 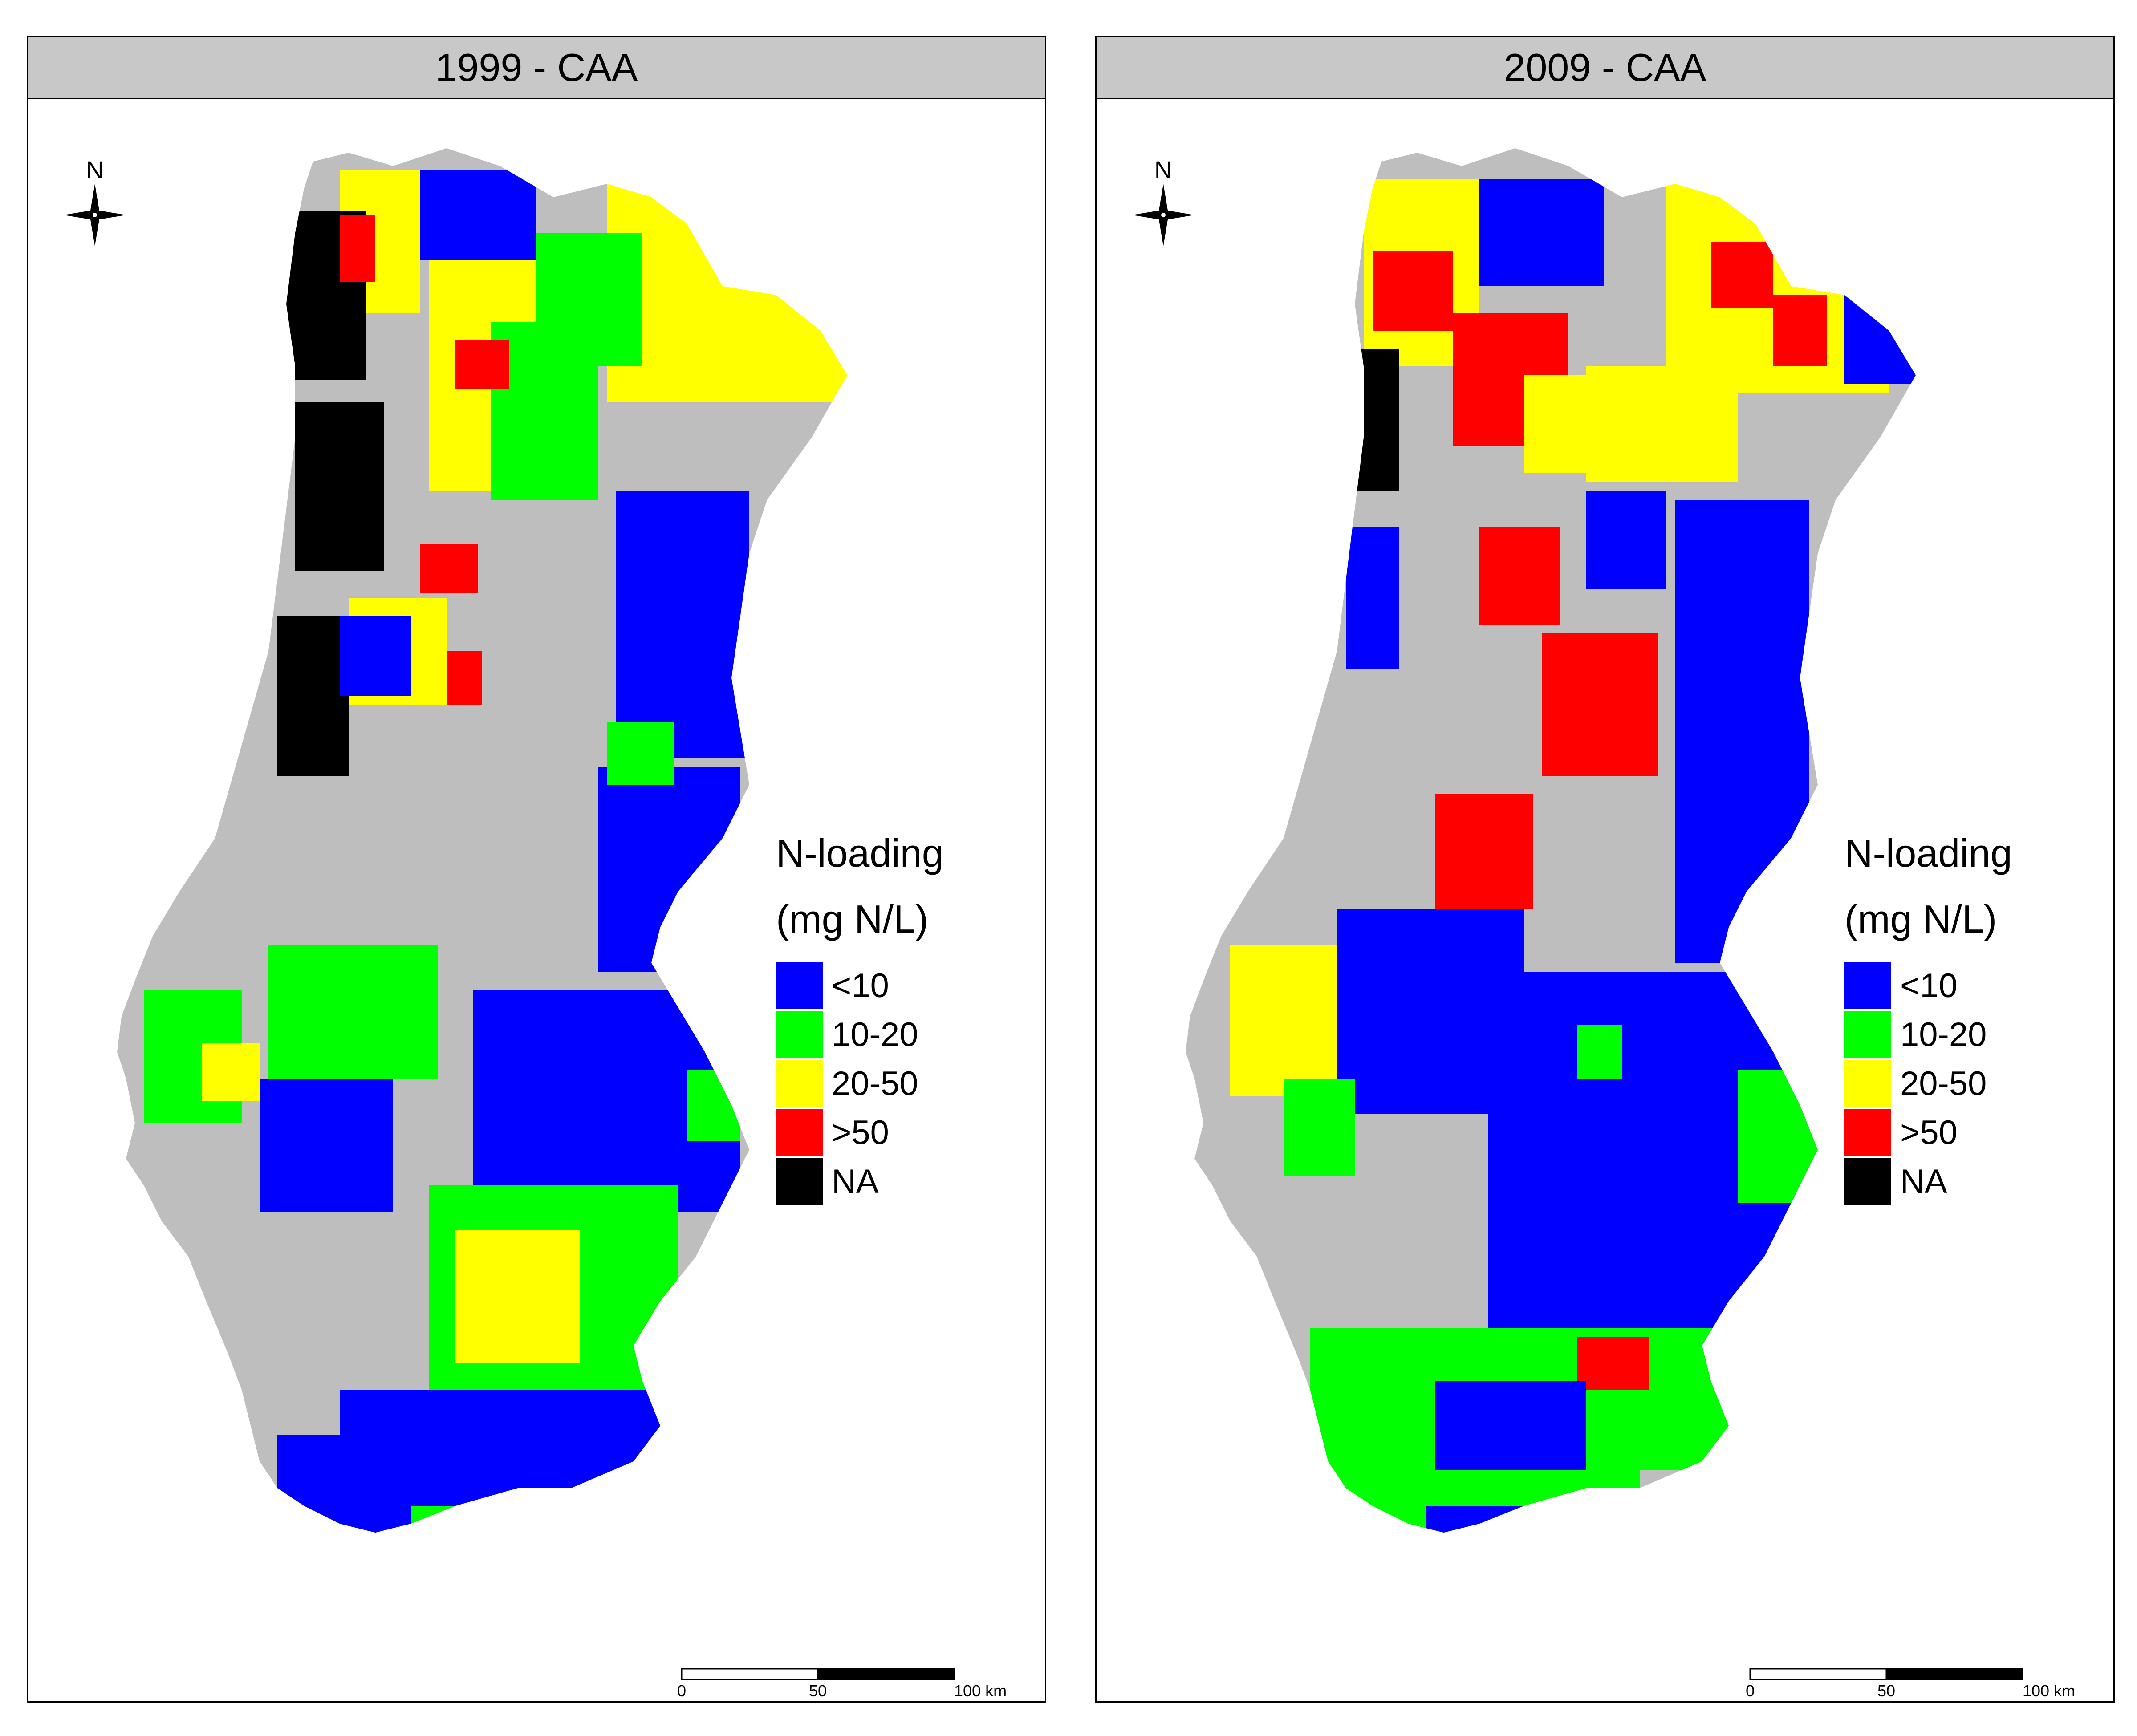 I want to click on panel-header: 1999 - CAA, so click(x=536, y=68).